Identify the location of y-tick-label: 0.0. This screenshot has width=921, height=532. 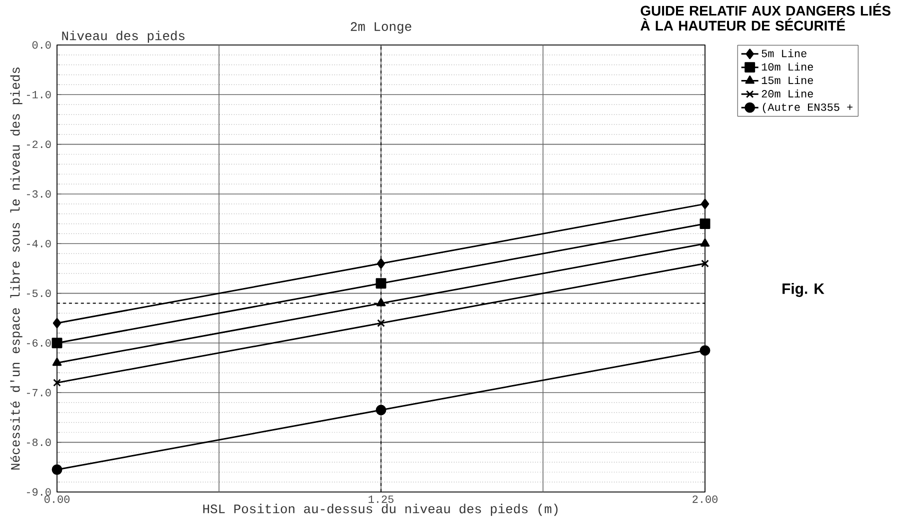
(41, 45).